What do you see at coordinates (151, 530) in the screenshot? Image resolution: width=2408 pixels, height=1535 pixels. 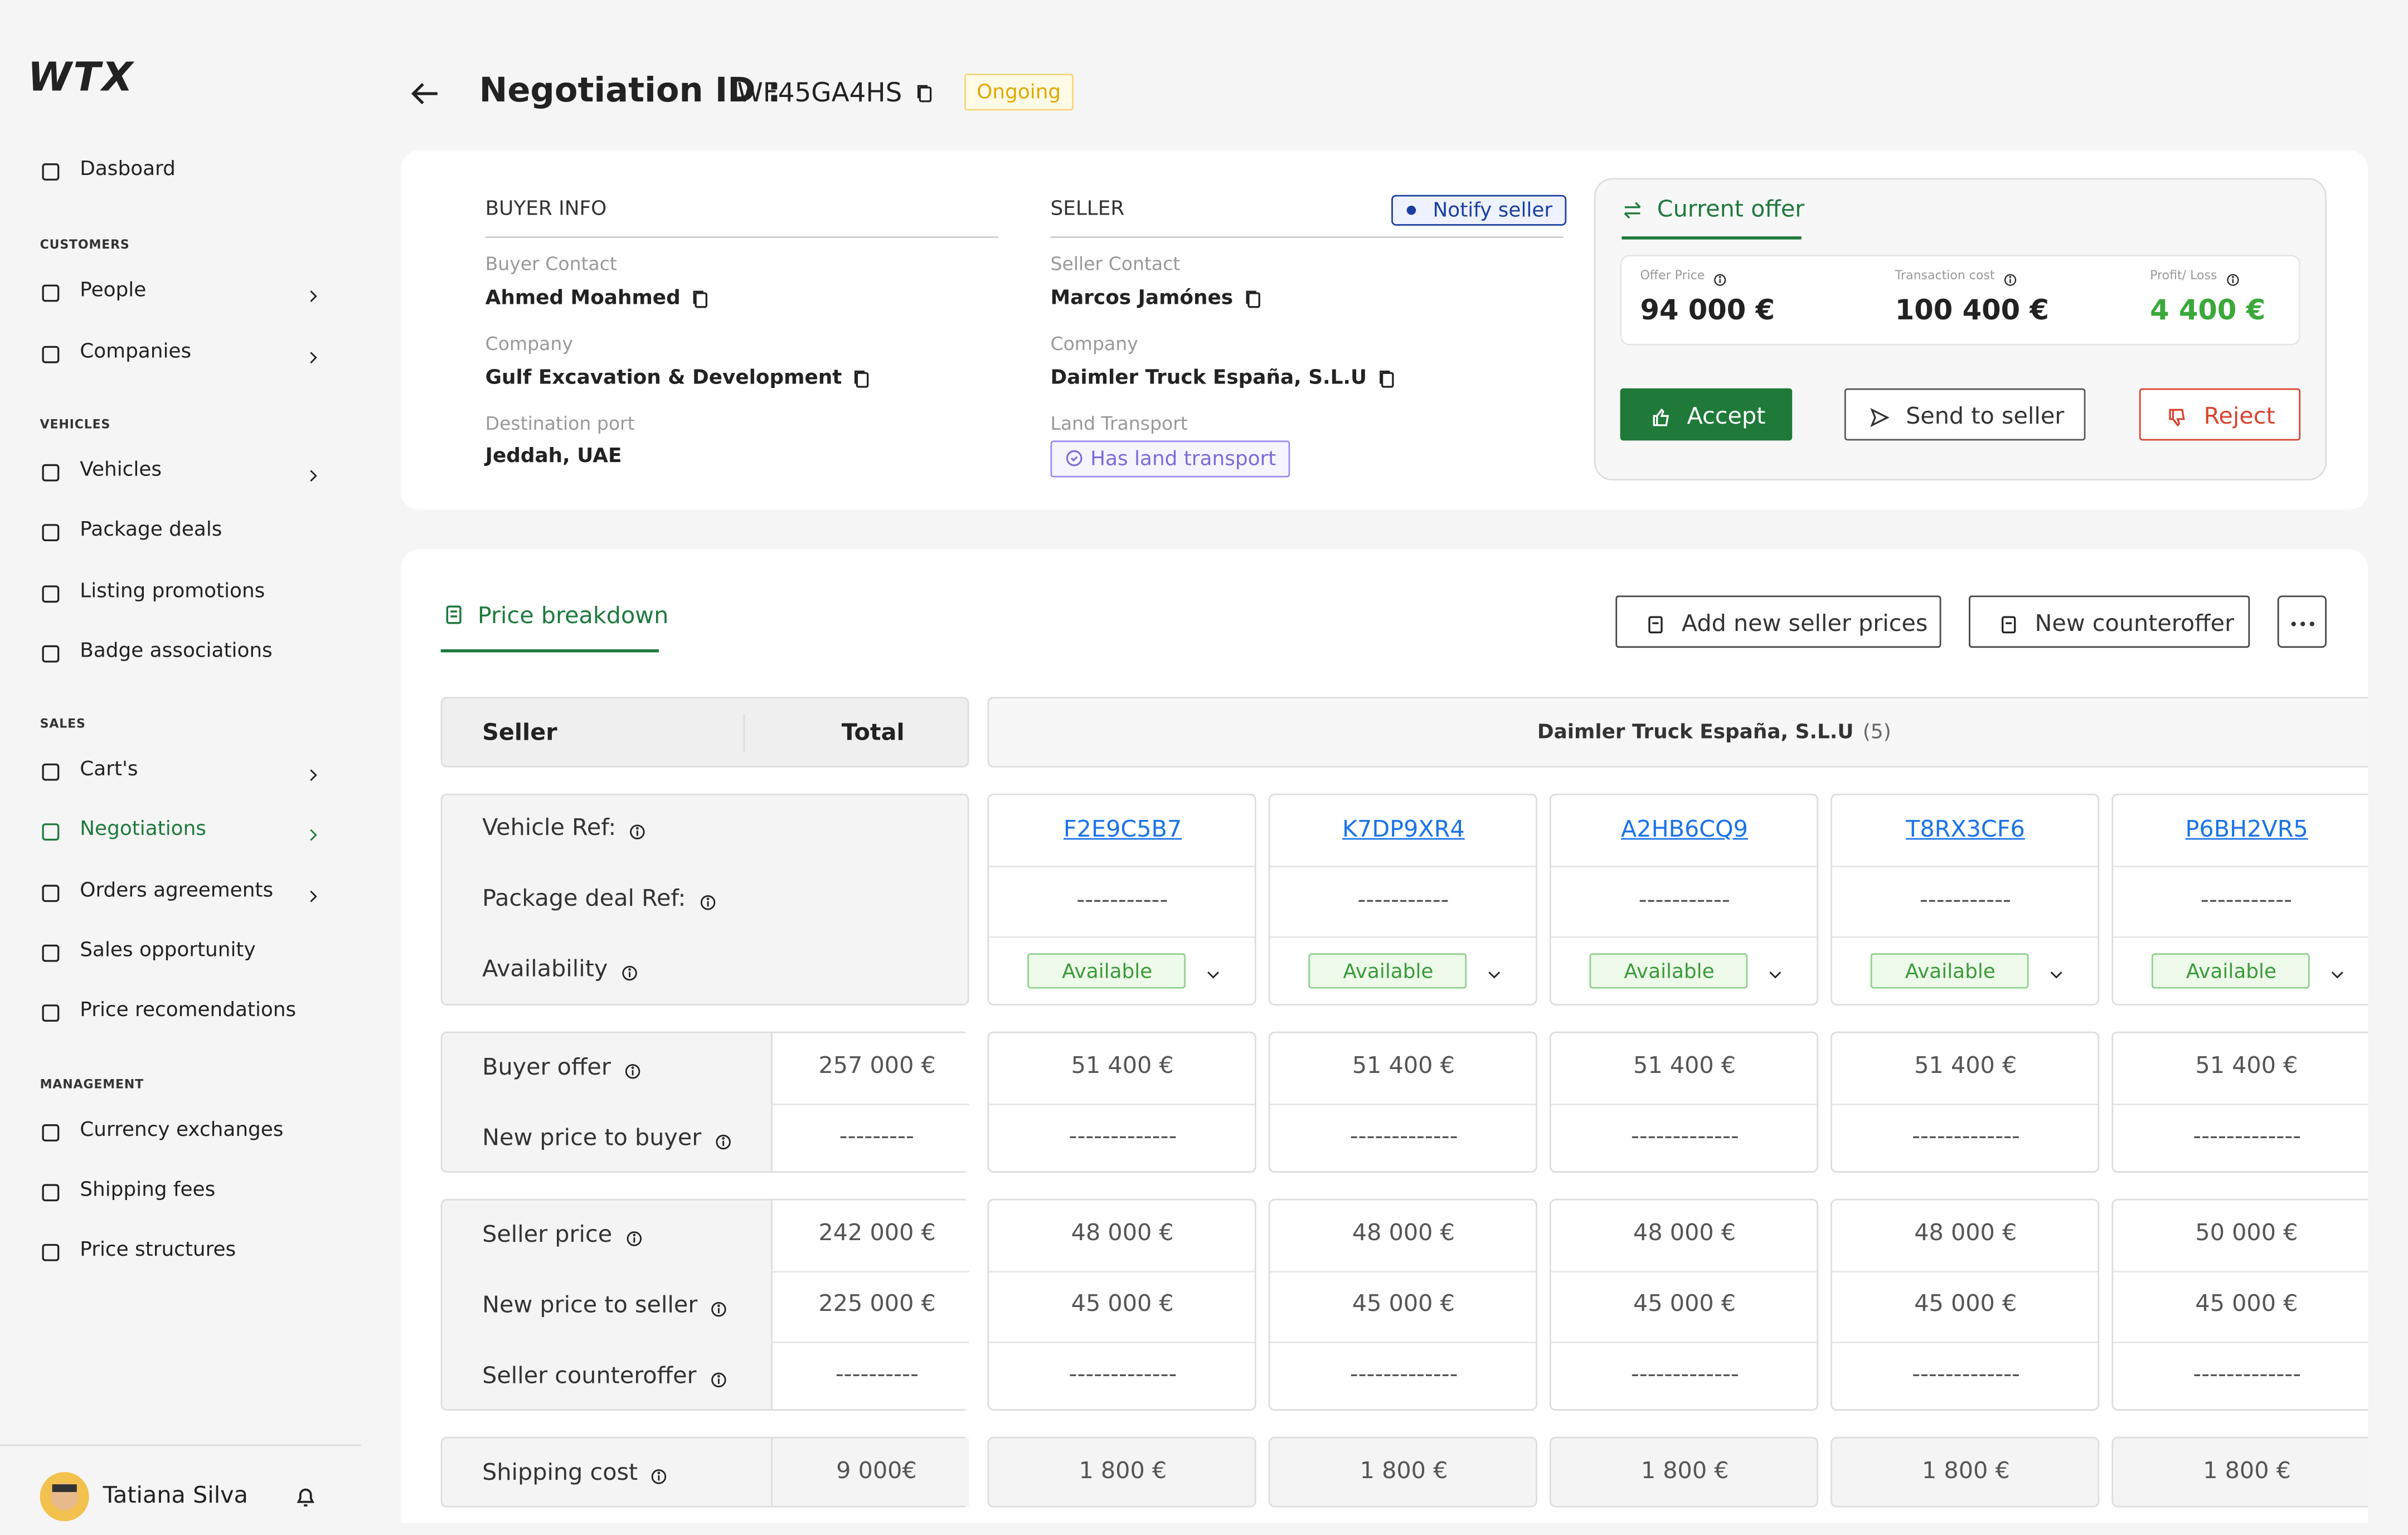 I see `nav-item: Package deals` at bounding box center [151, 530].